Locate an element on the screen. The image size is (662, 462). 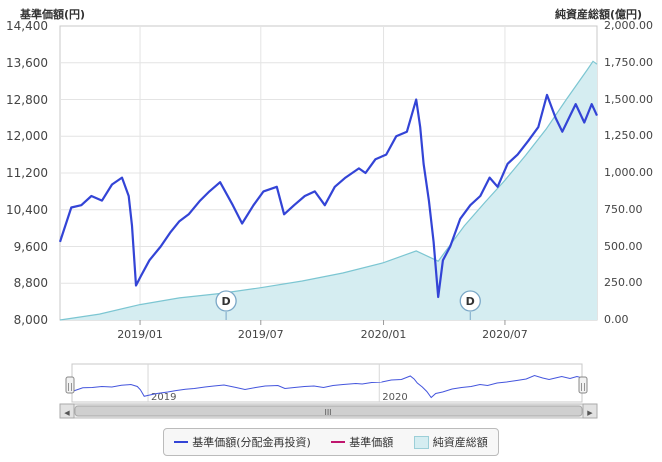
scrollbar-thumb is located at coordinates (328, 411).